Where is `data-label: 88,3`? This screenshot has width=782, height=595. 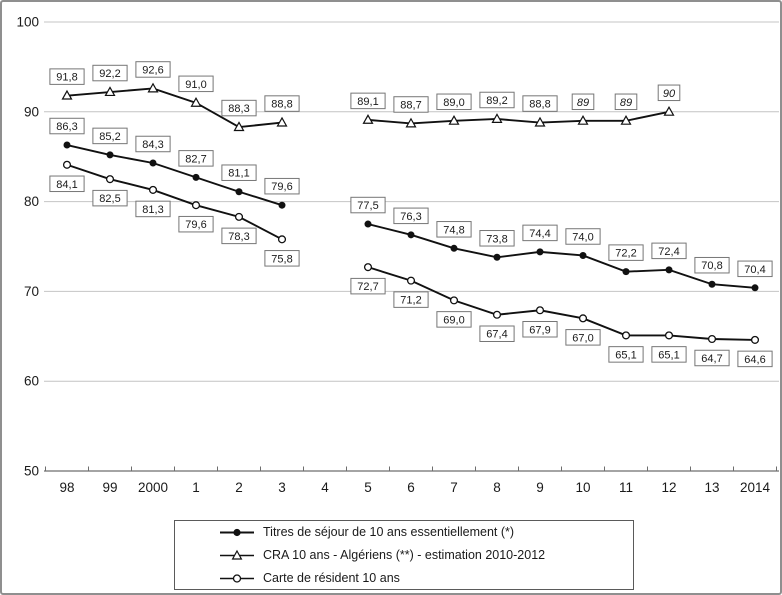
data-label: 88,3 is located at coordinates (239, 108).